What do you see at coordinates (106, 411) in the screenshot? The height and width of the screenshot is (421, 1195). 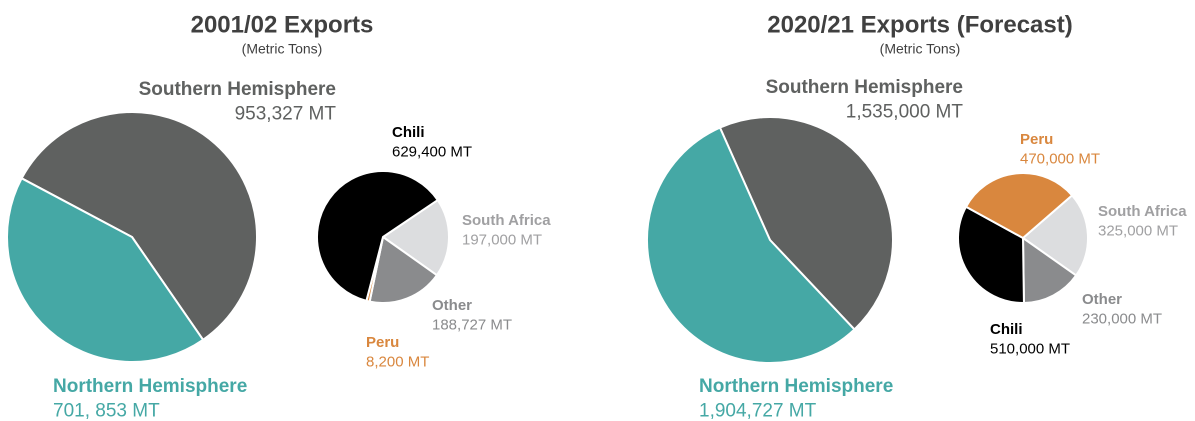 I see `slice-value-label: 701, 853 MT` at bounding box center [106, 411].